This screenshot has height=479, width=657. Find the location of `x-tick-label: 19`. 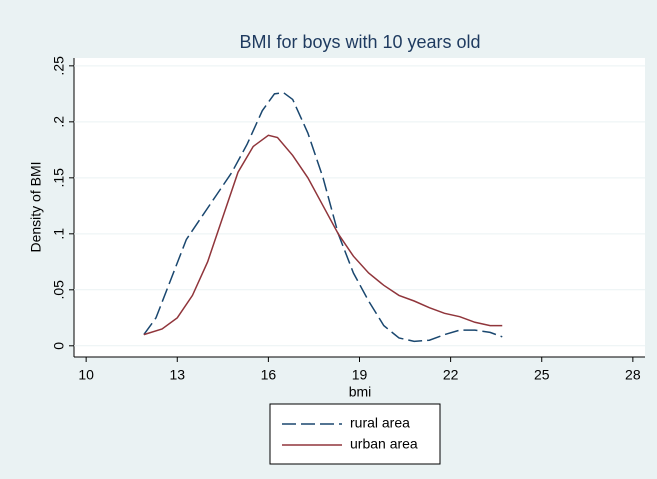

x-tick-label: 19 is located at coordinates (360, 375).